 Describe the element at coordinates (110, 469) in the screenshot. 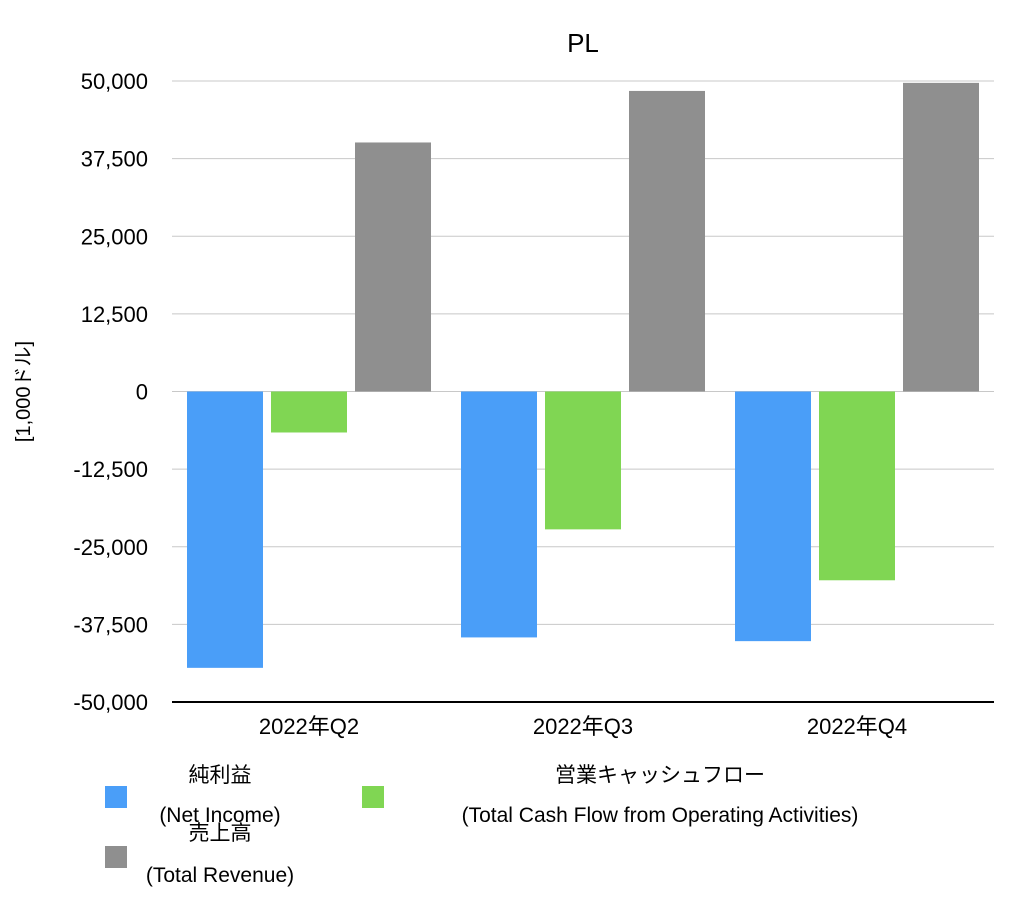

I see `y-tick-label: -12,500` at that location.